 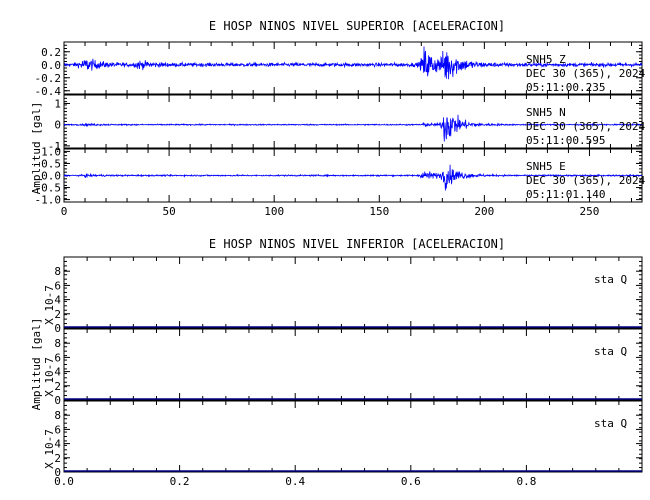 What do you see at coordinates (546, 112) in the screenshot?
I see `station-label: SNH5 N` at bounding box center [546, 112].